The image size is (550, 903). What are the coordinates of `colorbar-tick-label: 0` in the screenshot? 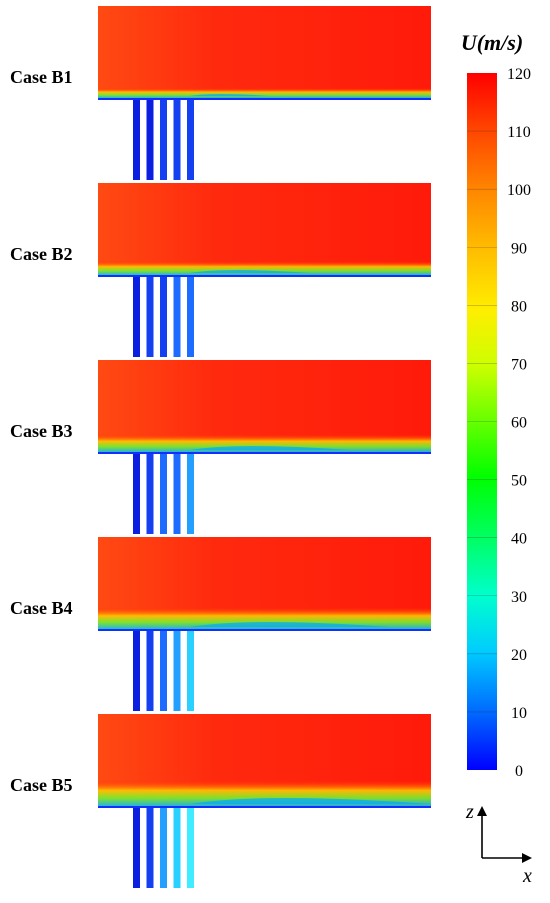 It's located at (519, 771).